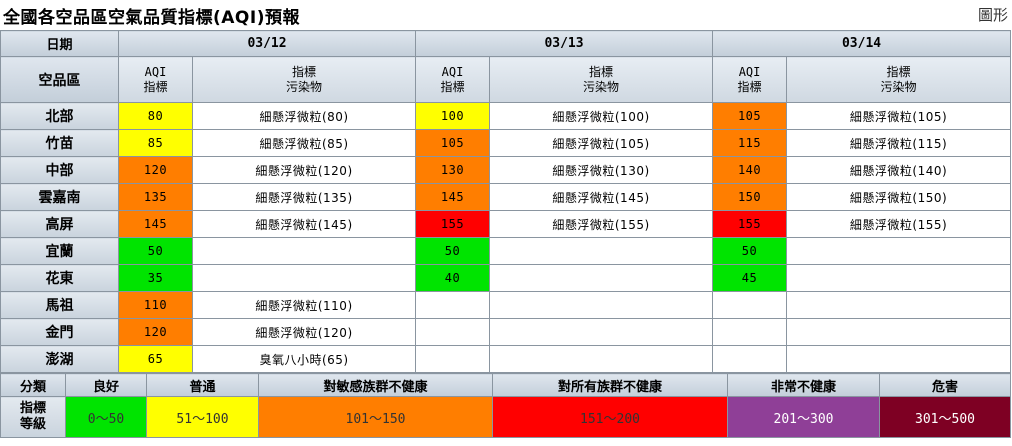 The width and height of the screenshot is (1012, 446). Describe the element at coordinates (32, 424) in the screenshot. I see `legend-level-label-line2: 等級` at that location.